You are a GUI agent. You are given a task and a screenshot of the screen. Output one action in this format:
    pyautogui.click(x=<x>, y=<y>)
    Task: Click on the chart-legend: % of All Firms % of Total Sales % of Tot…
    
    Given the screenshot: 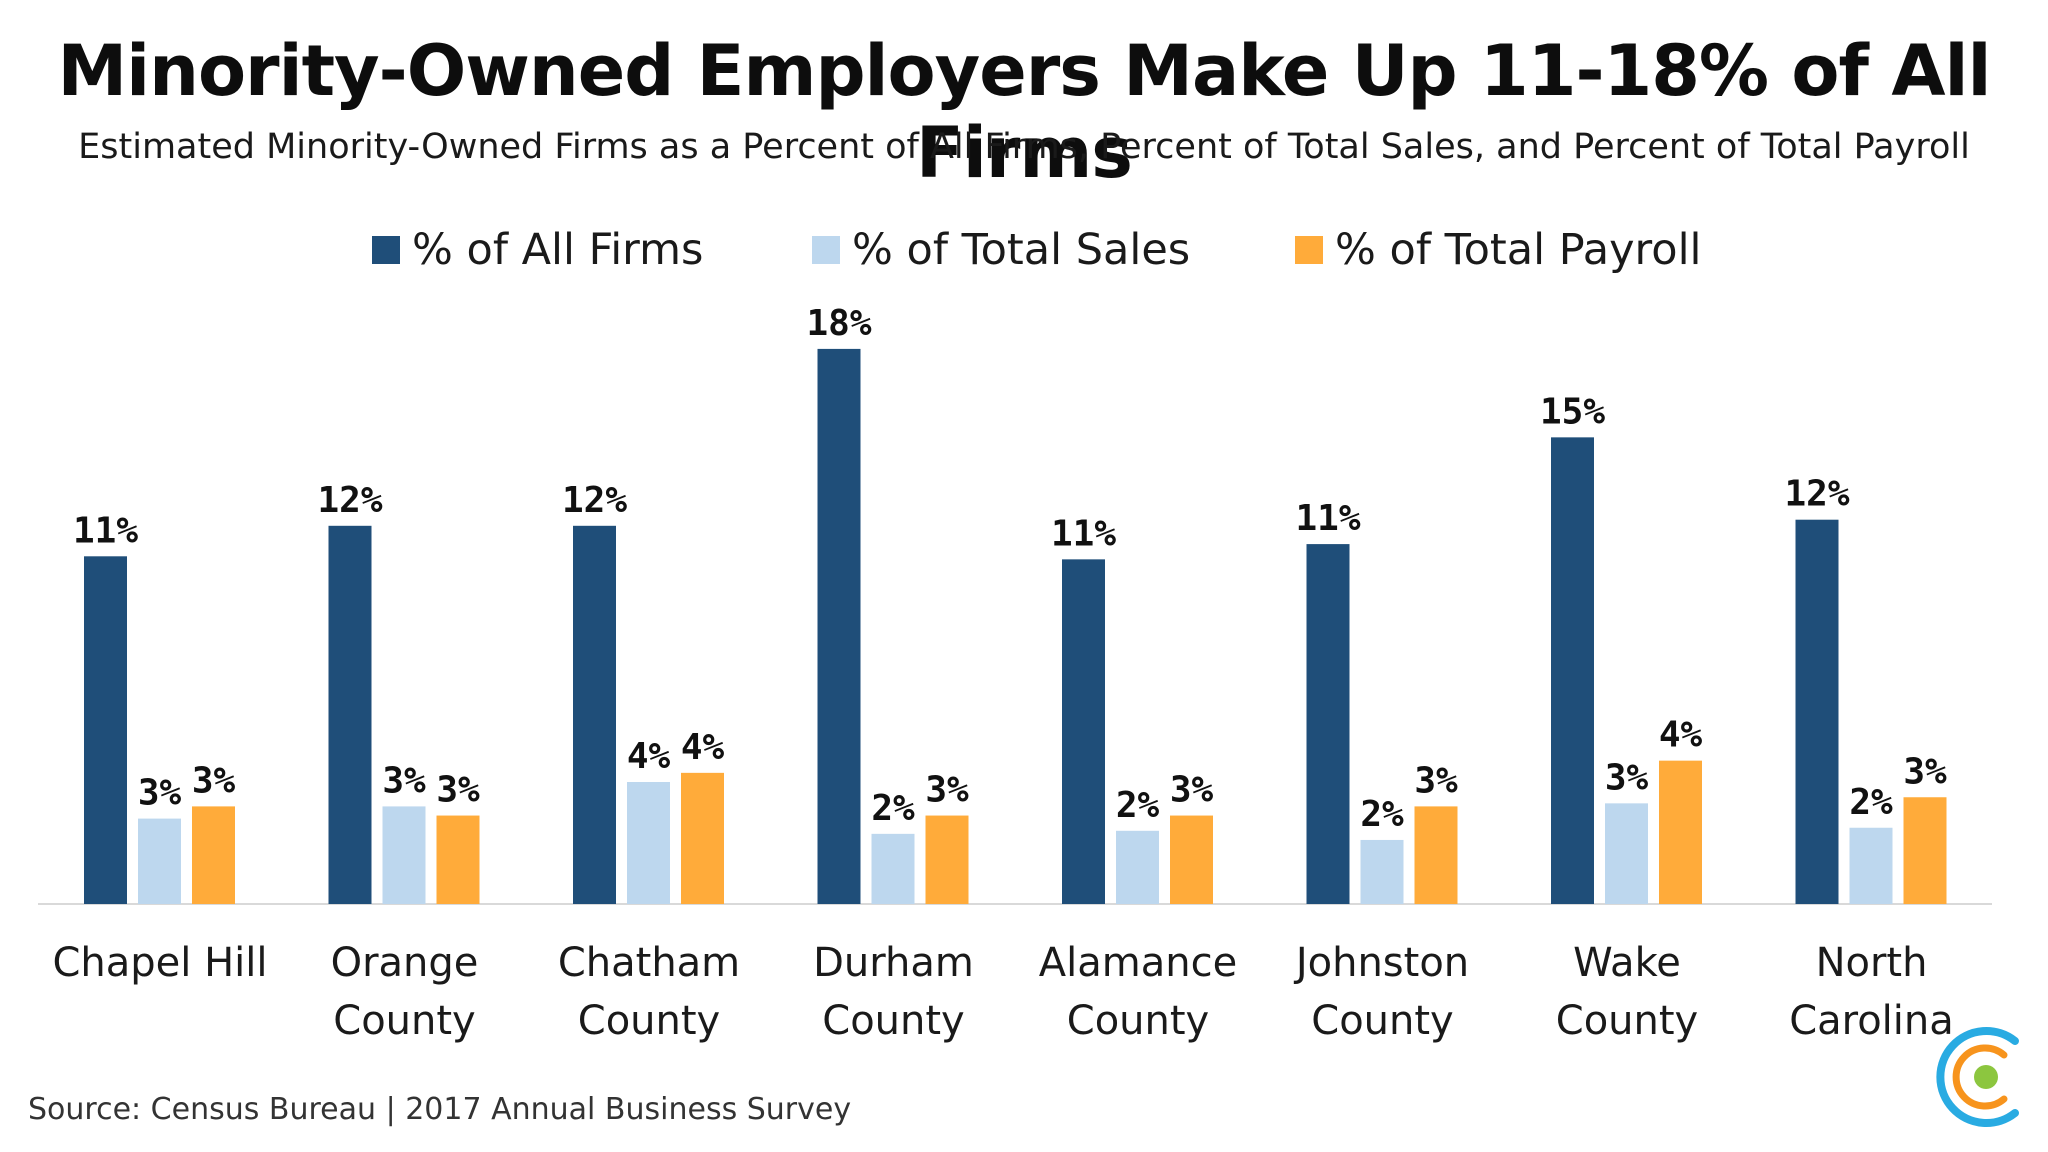 What is the action you would take?
    pyautogui.click(x=1024, y=250)
    